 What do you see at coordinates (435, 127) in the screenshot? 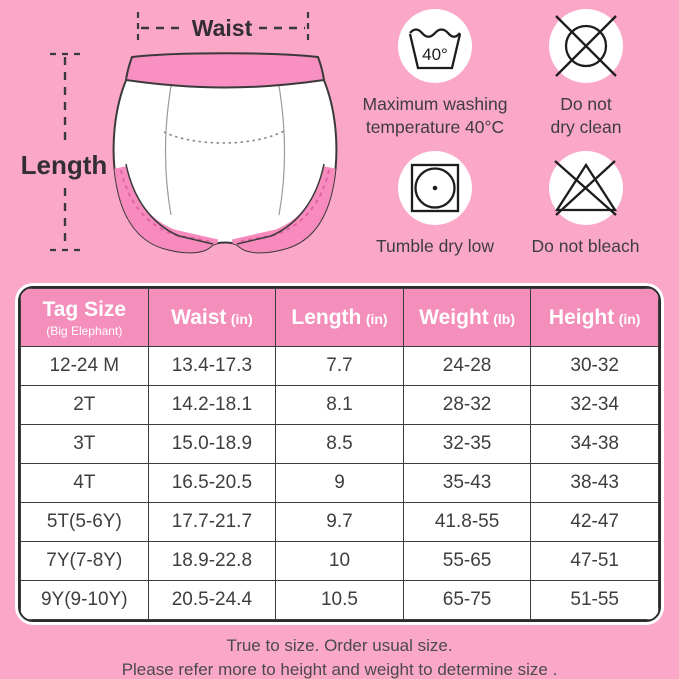
I see `care-caption-line: temperature 40°C` at bounding box center [435, 127].